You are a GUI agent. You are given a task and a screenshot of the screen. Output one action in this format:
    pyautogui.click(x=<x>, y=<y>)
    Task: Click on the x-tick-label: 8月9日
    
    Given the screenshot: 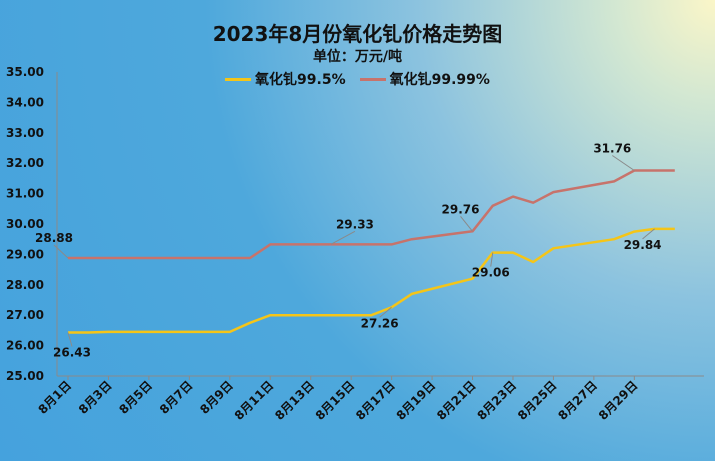 What is the action you would take?
    pyautogui.click(x=216, y=397)
    